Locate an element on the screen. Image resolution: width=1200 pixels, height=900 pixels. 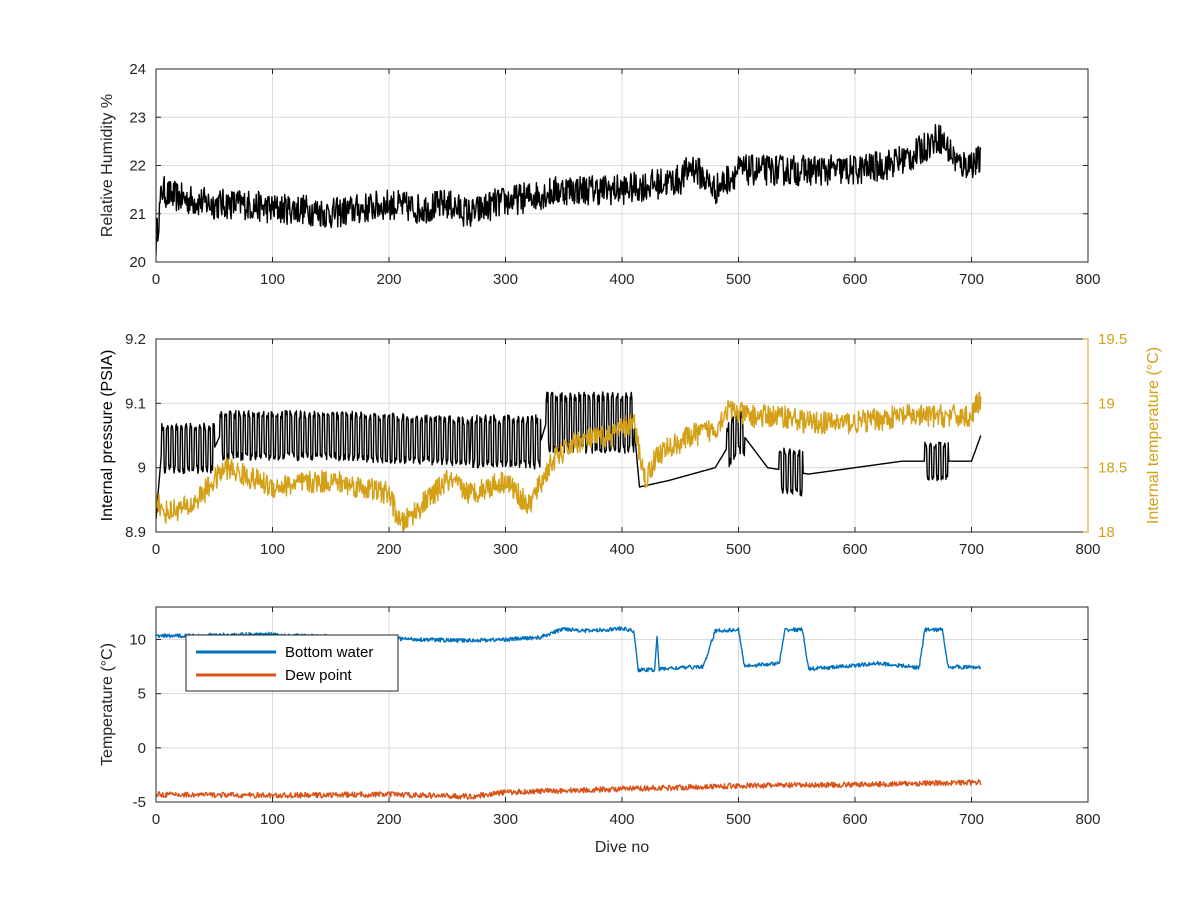
legend-label: Bottom water is located at coordinates (329, 652).